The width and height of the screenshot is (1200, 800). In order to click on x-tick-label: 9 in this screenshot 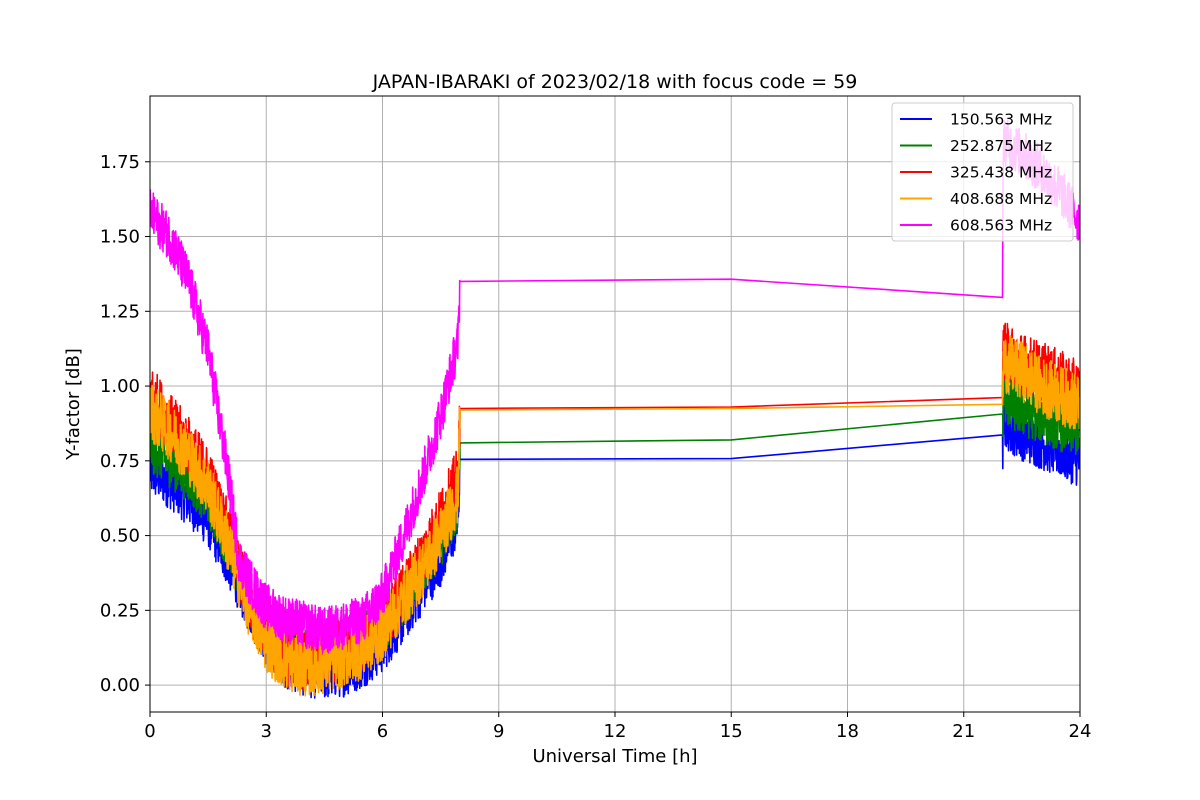, I will do `click(498, 731)`.